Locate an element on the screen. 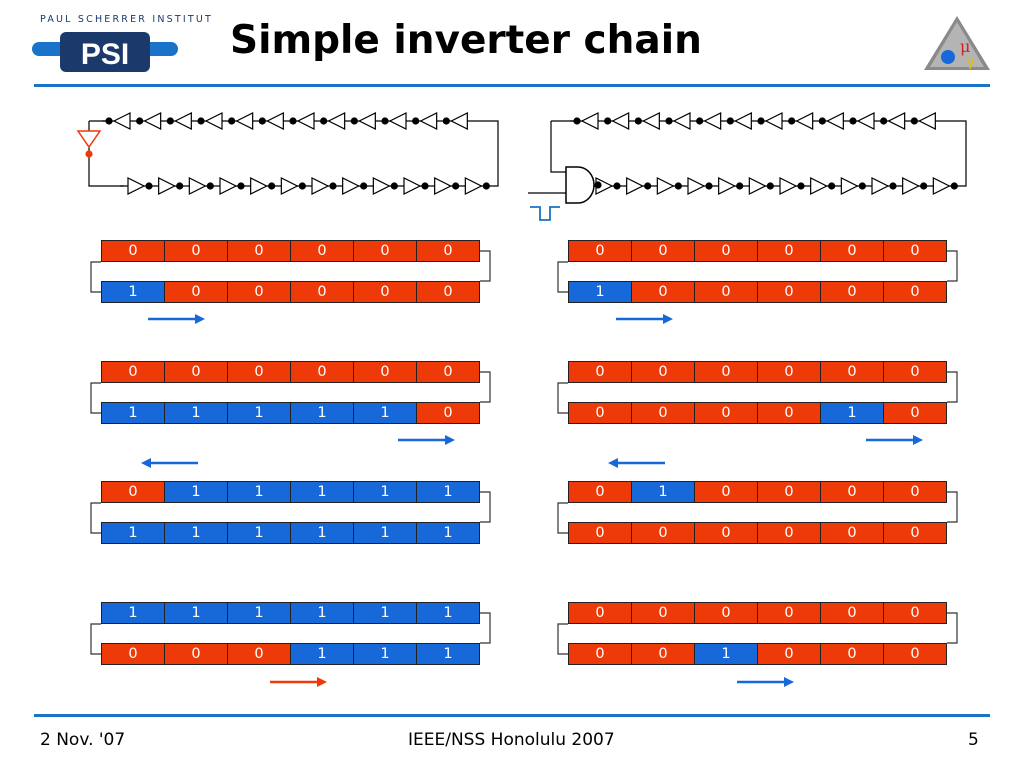 The height and width of the screenshot is (768, 1024). footer-conference: IEEE/NSS Honolulu 2007 is located at coordinates (511, 740).